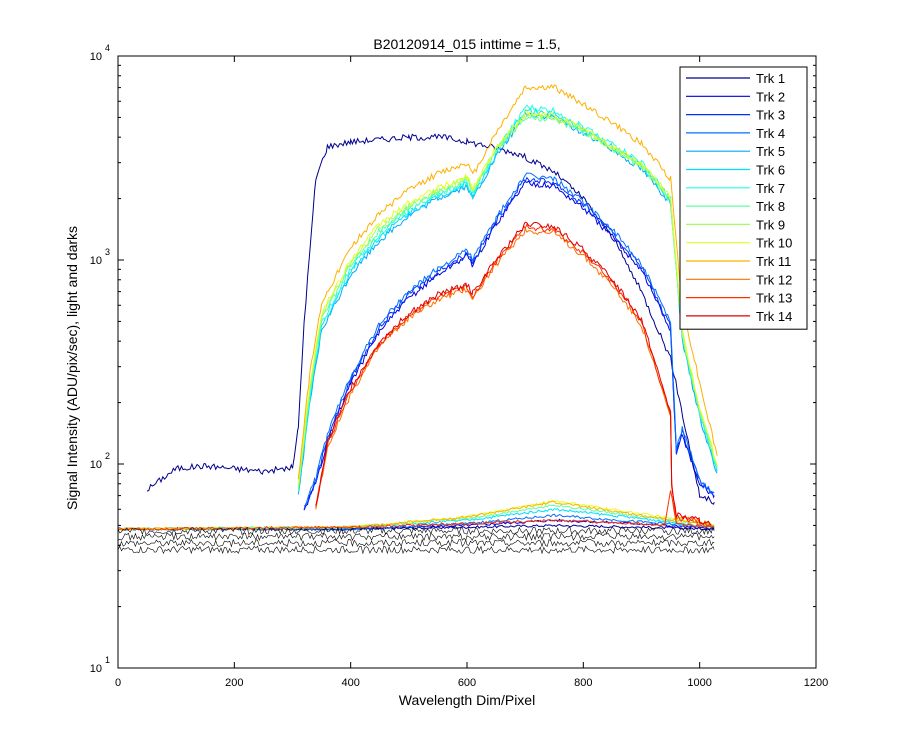 The width and height of the screenshot is (900, 750). Describe the element at coordinates (234, 683) in the screenshot. I see `x-tick-label: 200` at that location.